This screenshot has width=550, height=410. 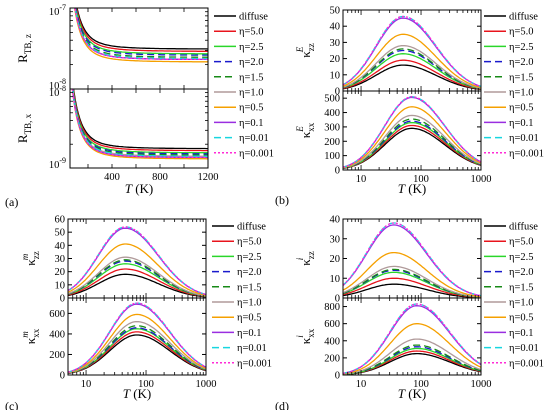 What do you see at coordinates (57, 163) in the screenshot?
I see `y-tick-label: 10⁻⁹` at bounding box center [57, 163].